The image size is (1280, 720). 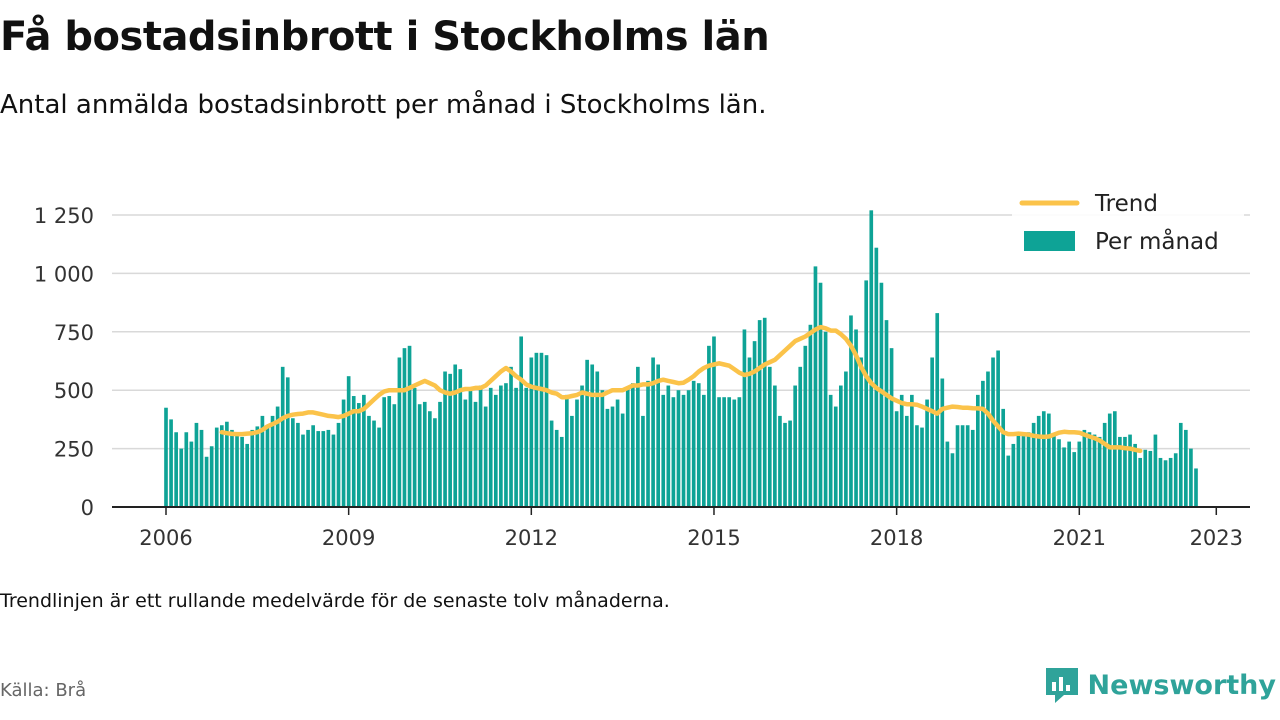 I want to click on x-tick-label: 2012, so click(x=531, y=538).